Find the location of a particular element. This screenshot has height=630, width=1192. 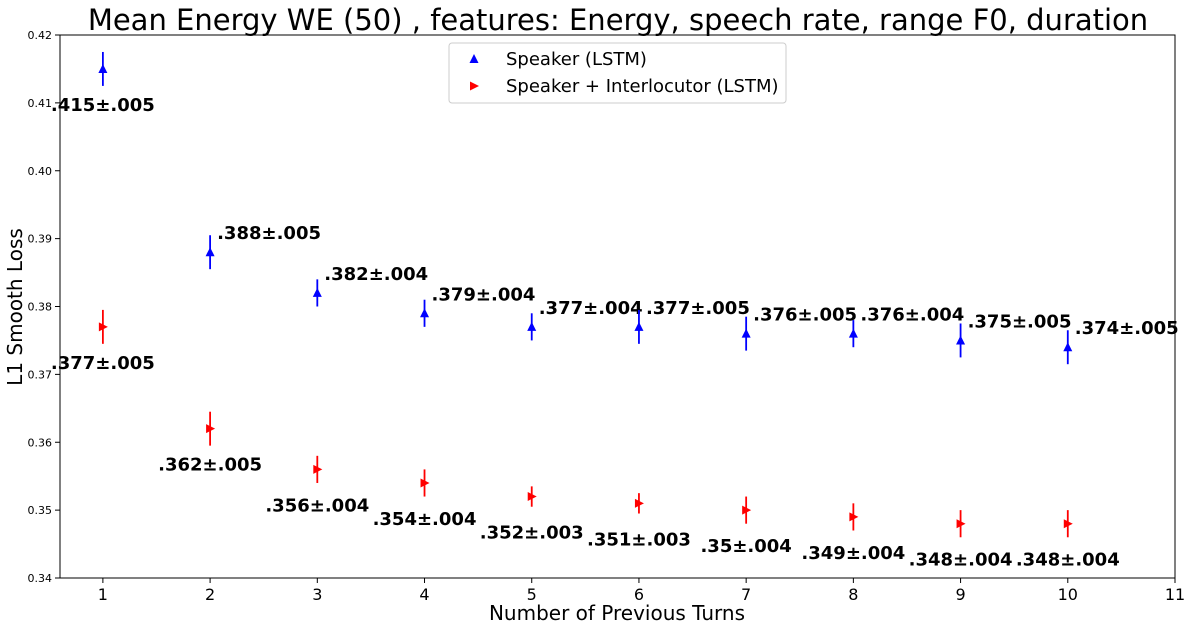

x-tick-label: 6 is located at coordinates (639, 594).